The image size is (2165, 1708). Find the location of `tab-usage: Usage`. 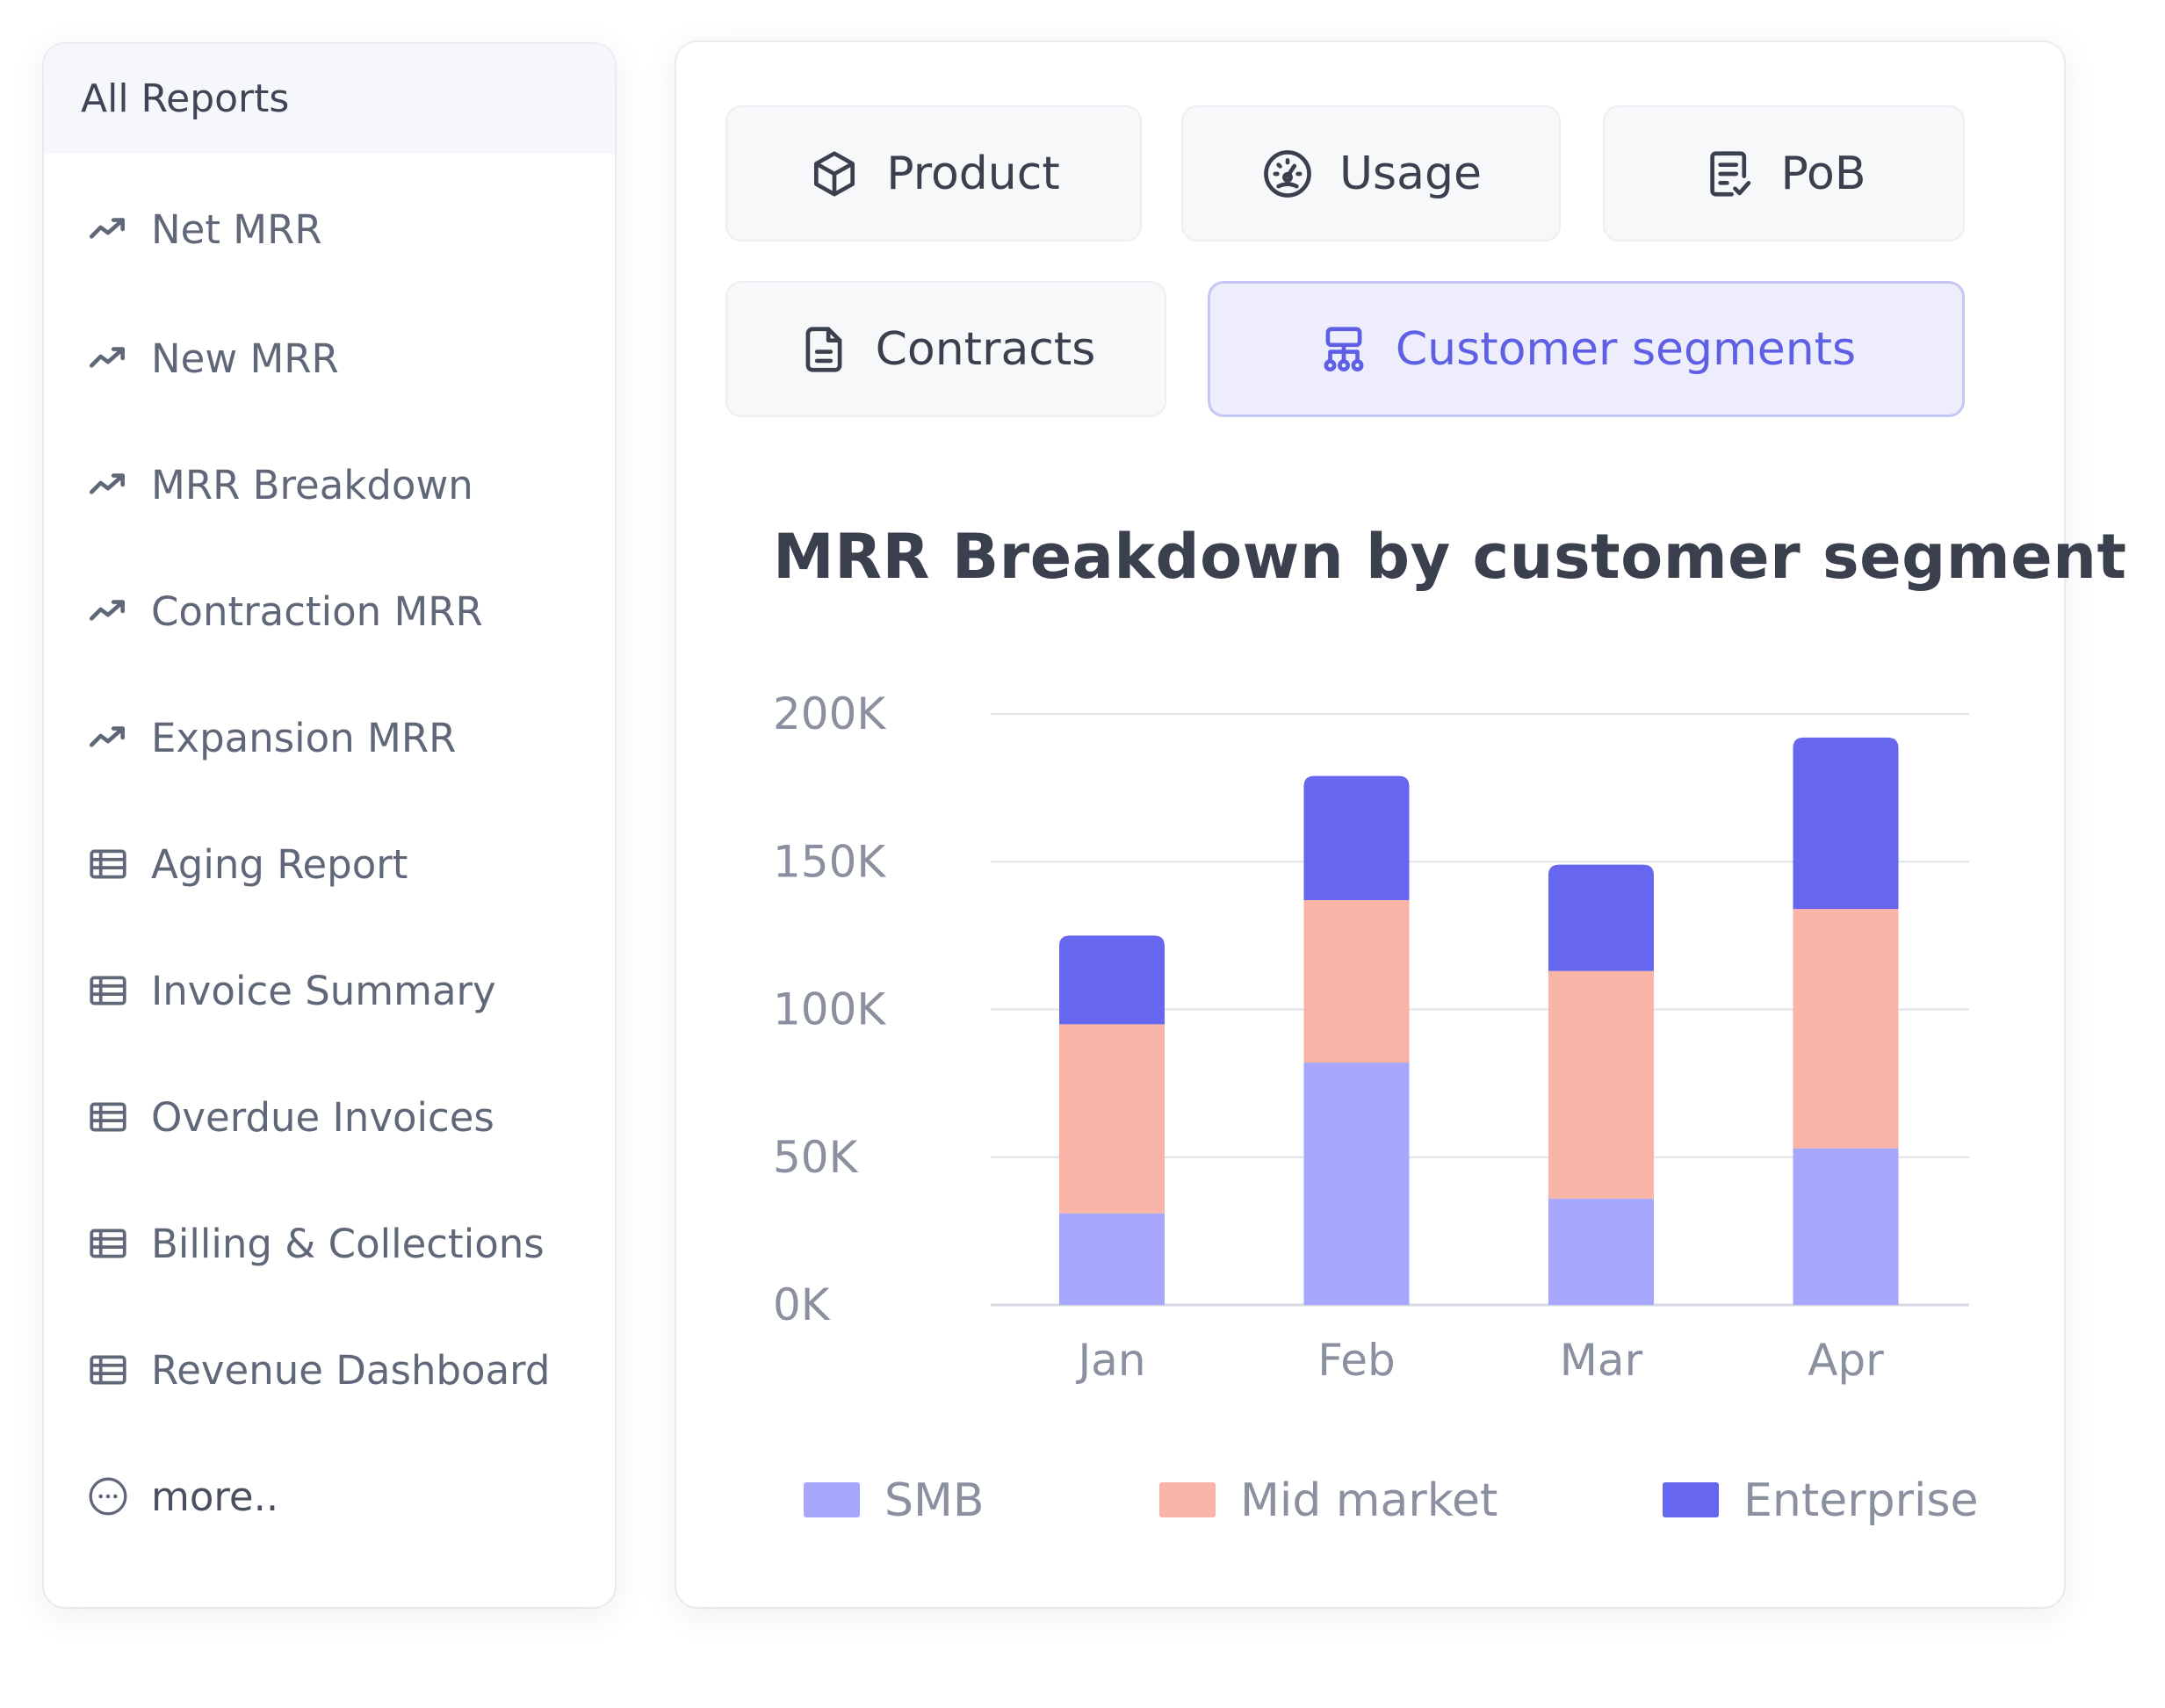

tab-usage: Usage is located at coordinates (1371, 173).